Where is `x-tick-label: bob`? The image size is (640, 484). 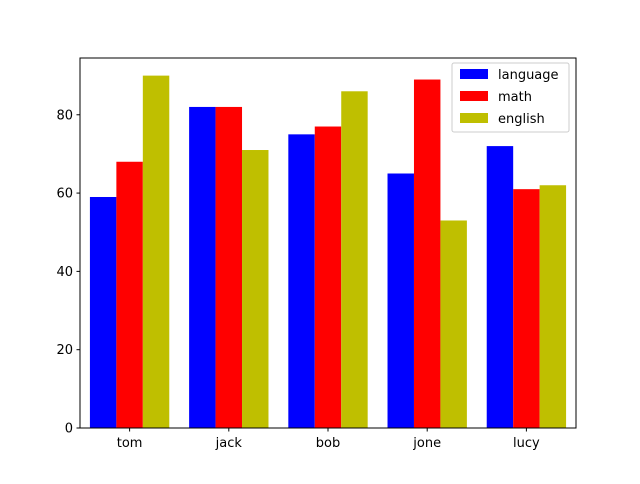
x-tick-label: bob is located at coordinates (328, 443).